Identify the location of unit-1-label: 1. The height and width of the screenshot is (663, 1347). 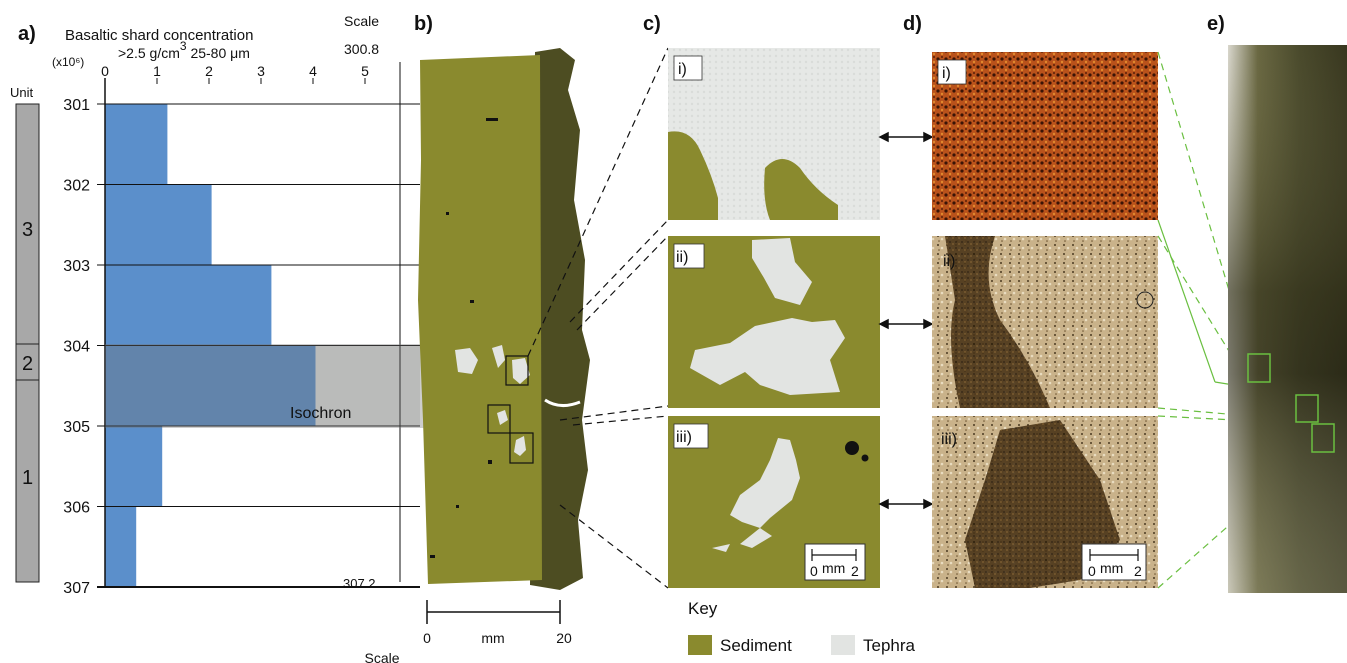
(27, 478).